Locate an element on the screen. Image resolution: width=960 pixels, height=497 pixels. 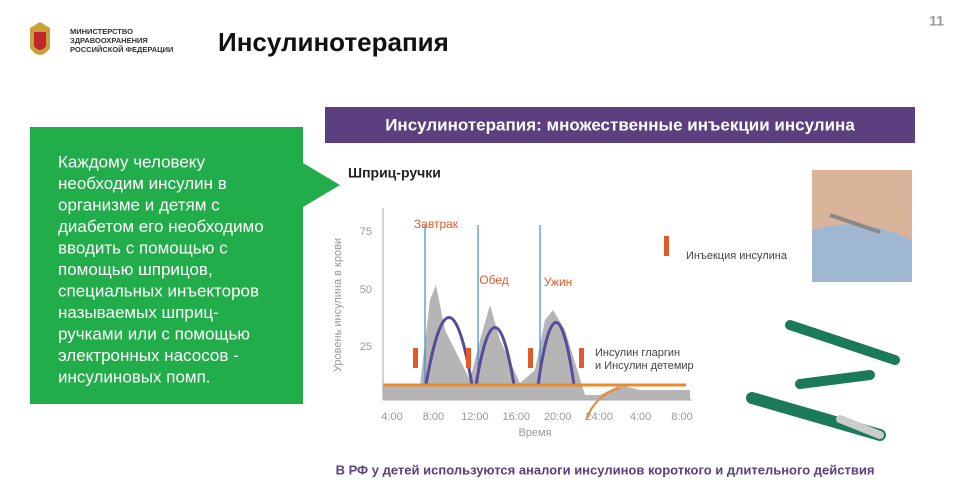
x-tick-label: 16:00 is located at coordinates (517, 417).